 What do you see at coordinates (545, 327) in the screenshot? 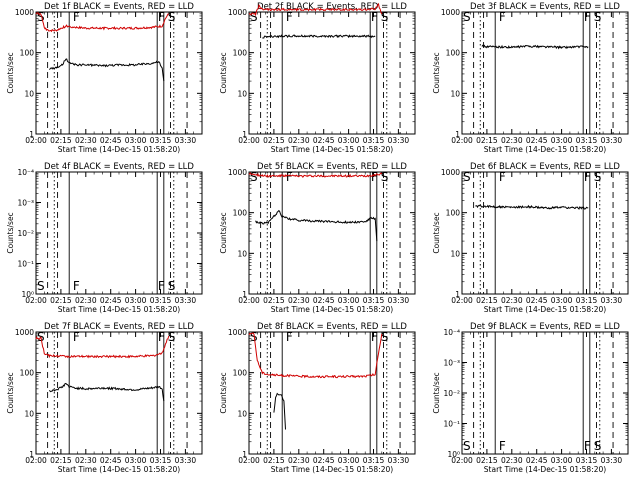
I see `chart-title: Det 9f BLACK = Events, RED = LLD` at bounding box center [545, 327].